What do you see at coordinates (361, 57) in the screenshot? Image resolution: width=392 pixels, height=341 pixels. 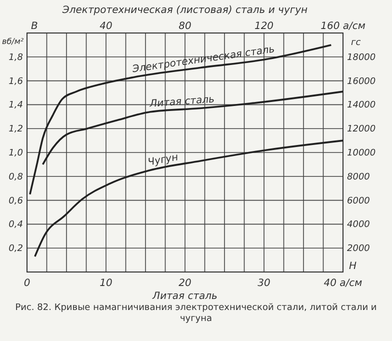 I see `y2-tick-label: 18000` at bounding box center [361, 57].